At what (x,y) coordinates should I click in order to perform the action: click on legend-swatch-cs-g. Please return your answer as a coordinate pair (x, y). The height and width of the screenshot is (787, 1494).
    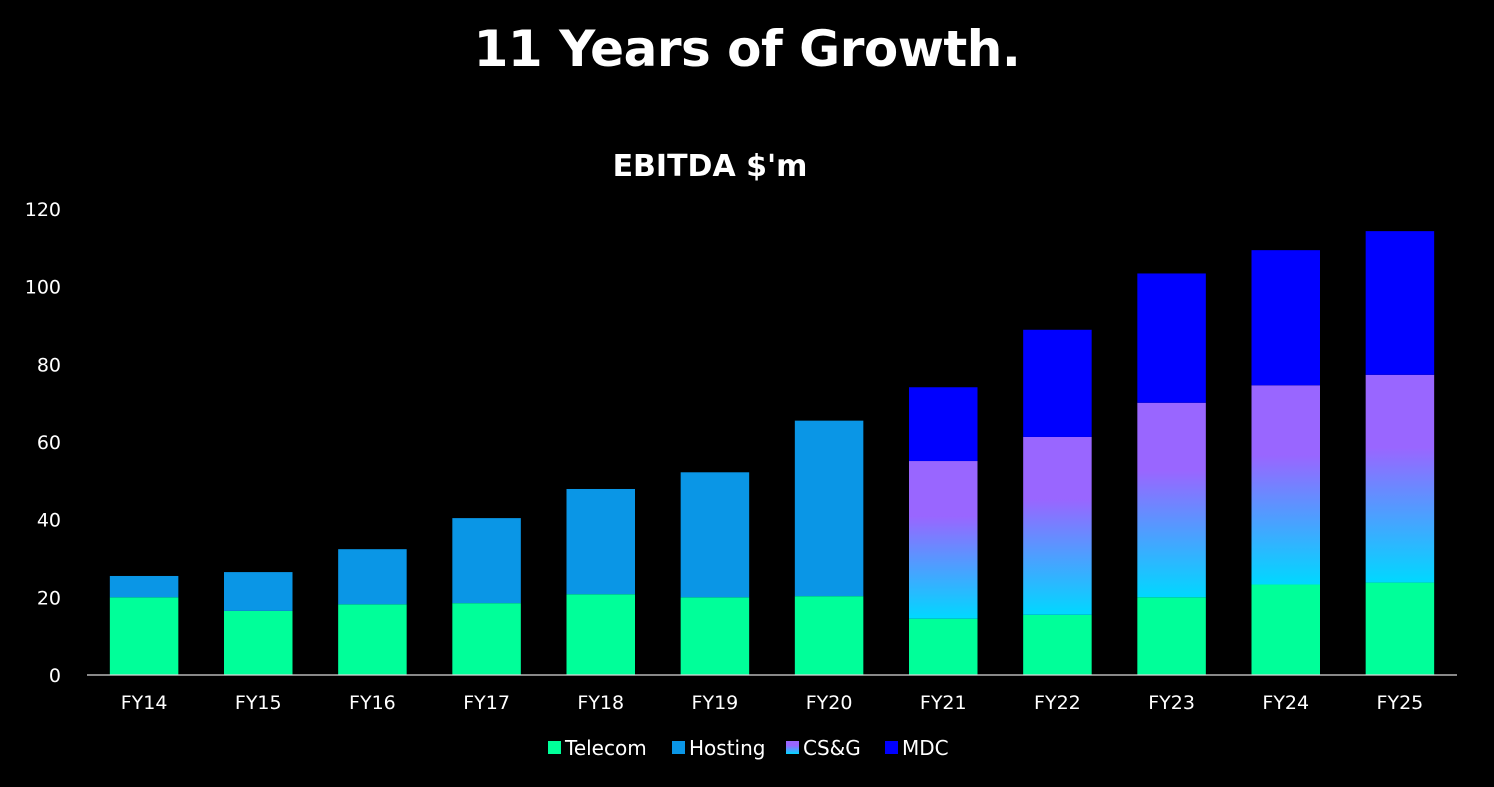
    Looking at the image, I should click on (792, 747).